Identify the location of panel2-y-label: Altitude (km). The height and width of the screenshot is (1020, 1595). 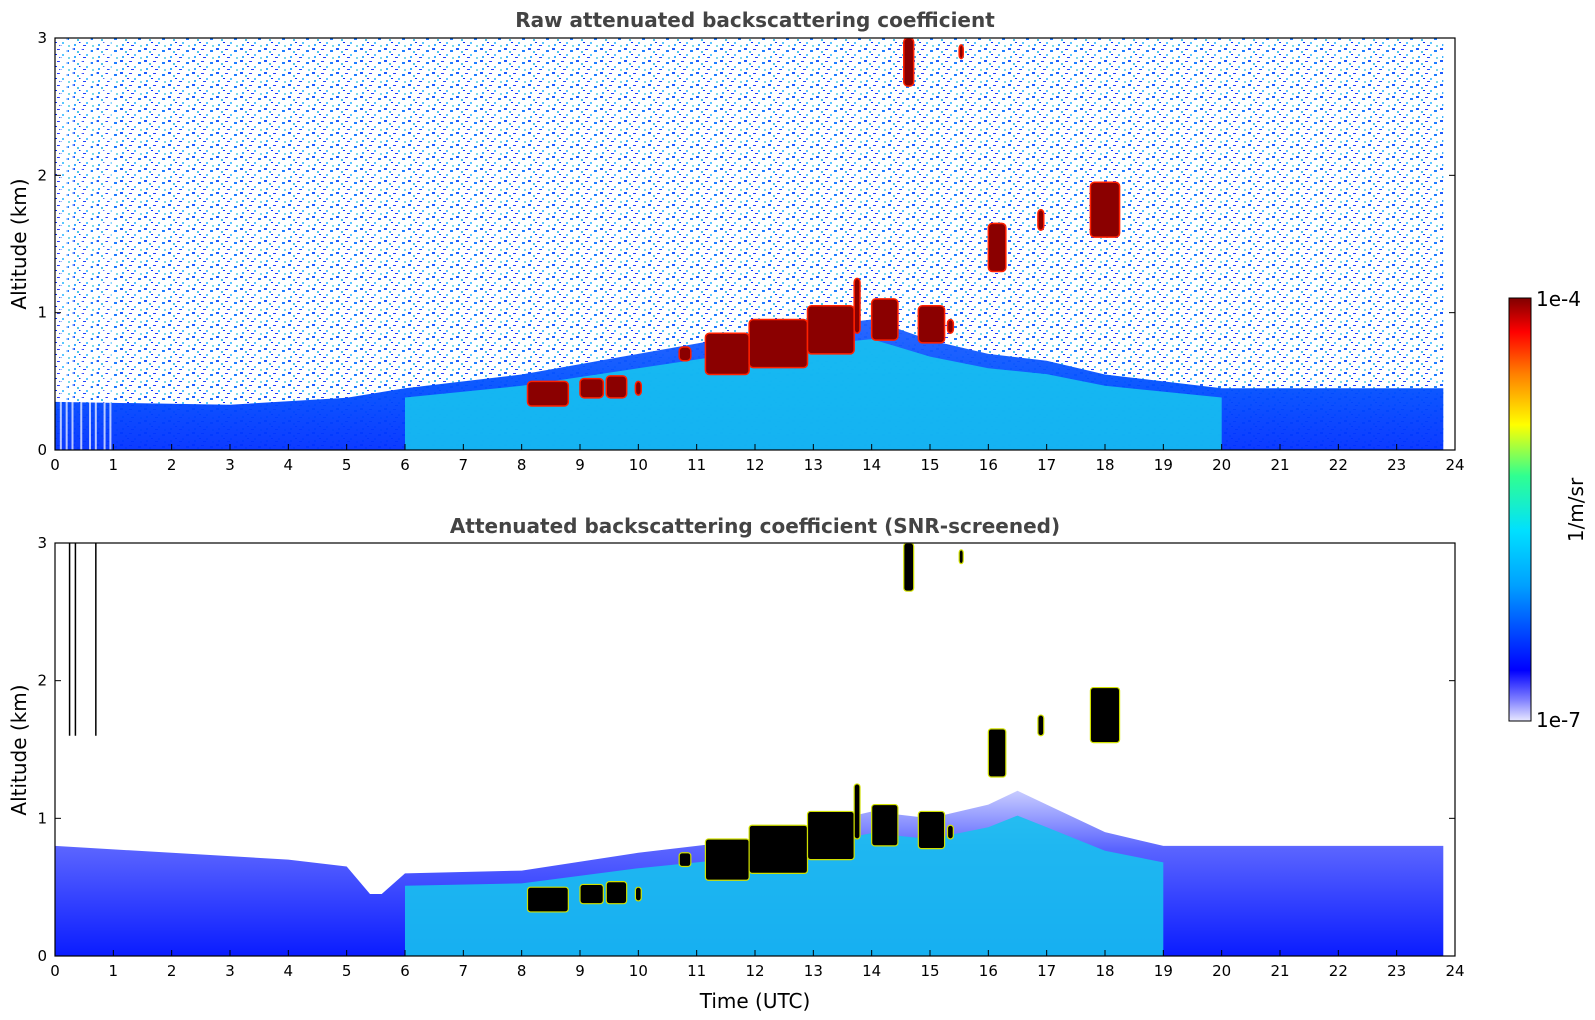
(19, 749).